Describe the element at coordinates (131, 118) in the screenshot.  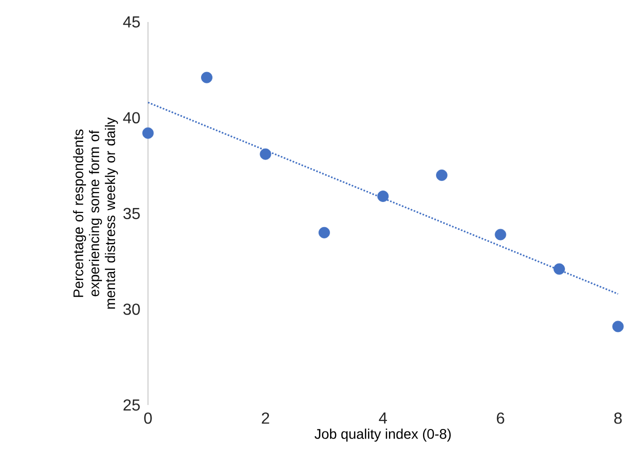
I see `y-tick-label: 40` at that location.